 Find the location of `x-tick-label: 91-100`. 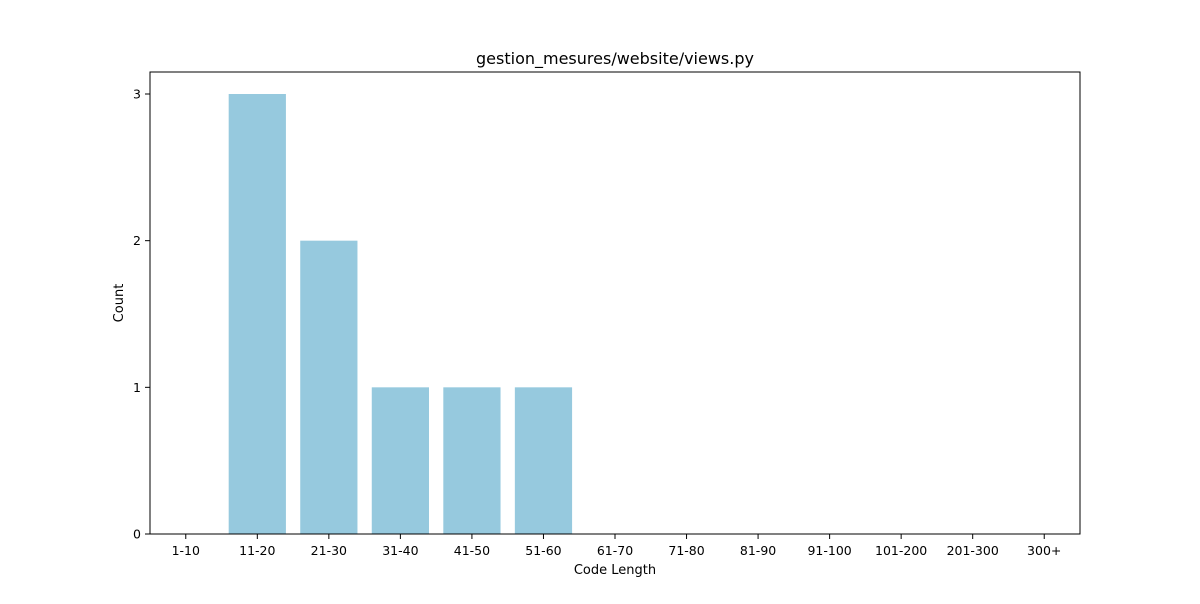

x-tick-label: 91-100 is located at coordinates (829, 550).